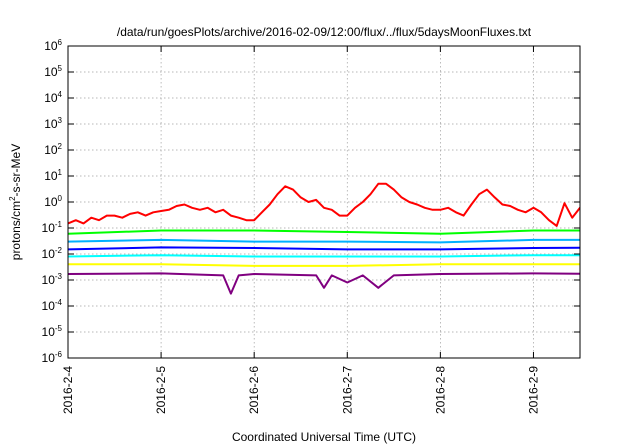 The width and height of the screenshot is (640, 448). Describe the element at coordinates (254, 390) in the screenshot. I see `x-tick-label: 2016-2-6` at that location.